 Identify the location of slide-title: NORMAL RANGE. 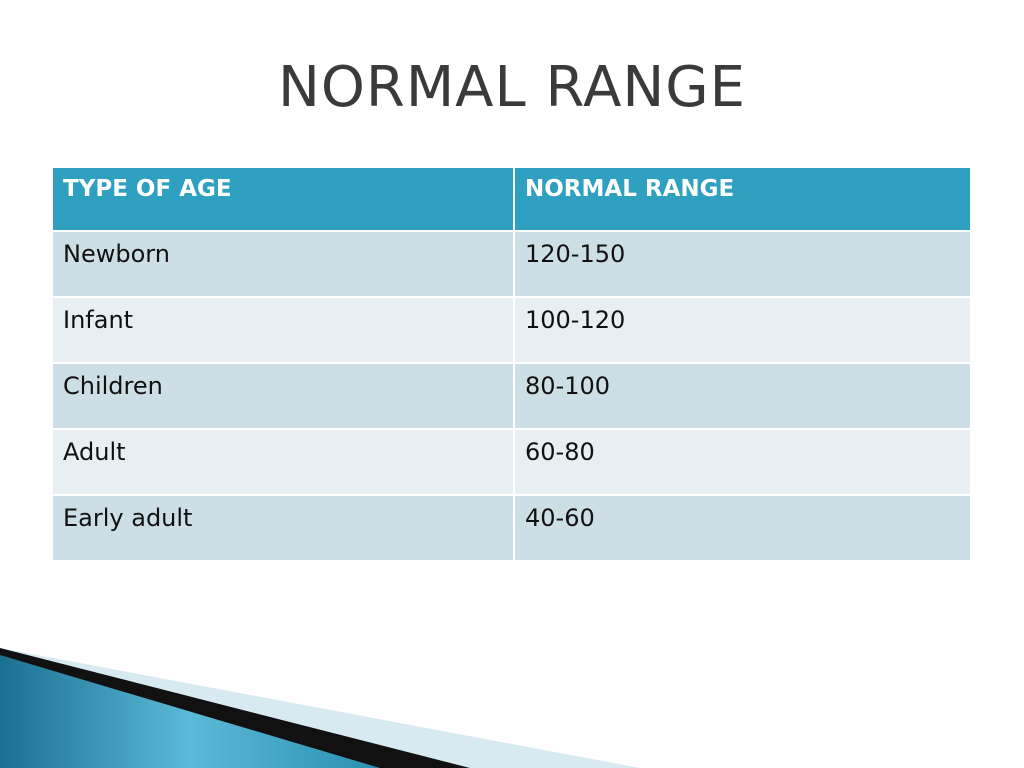
(512, 87).